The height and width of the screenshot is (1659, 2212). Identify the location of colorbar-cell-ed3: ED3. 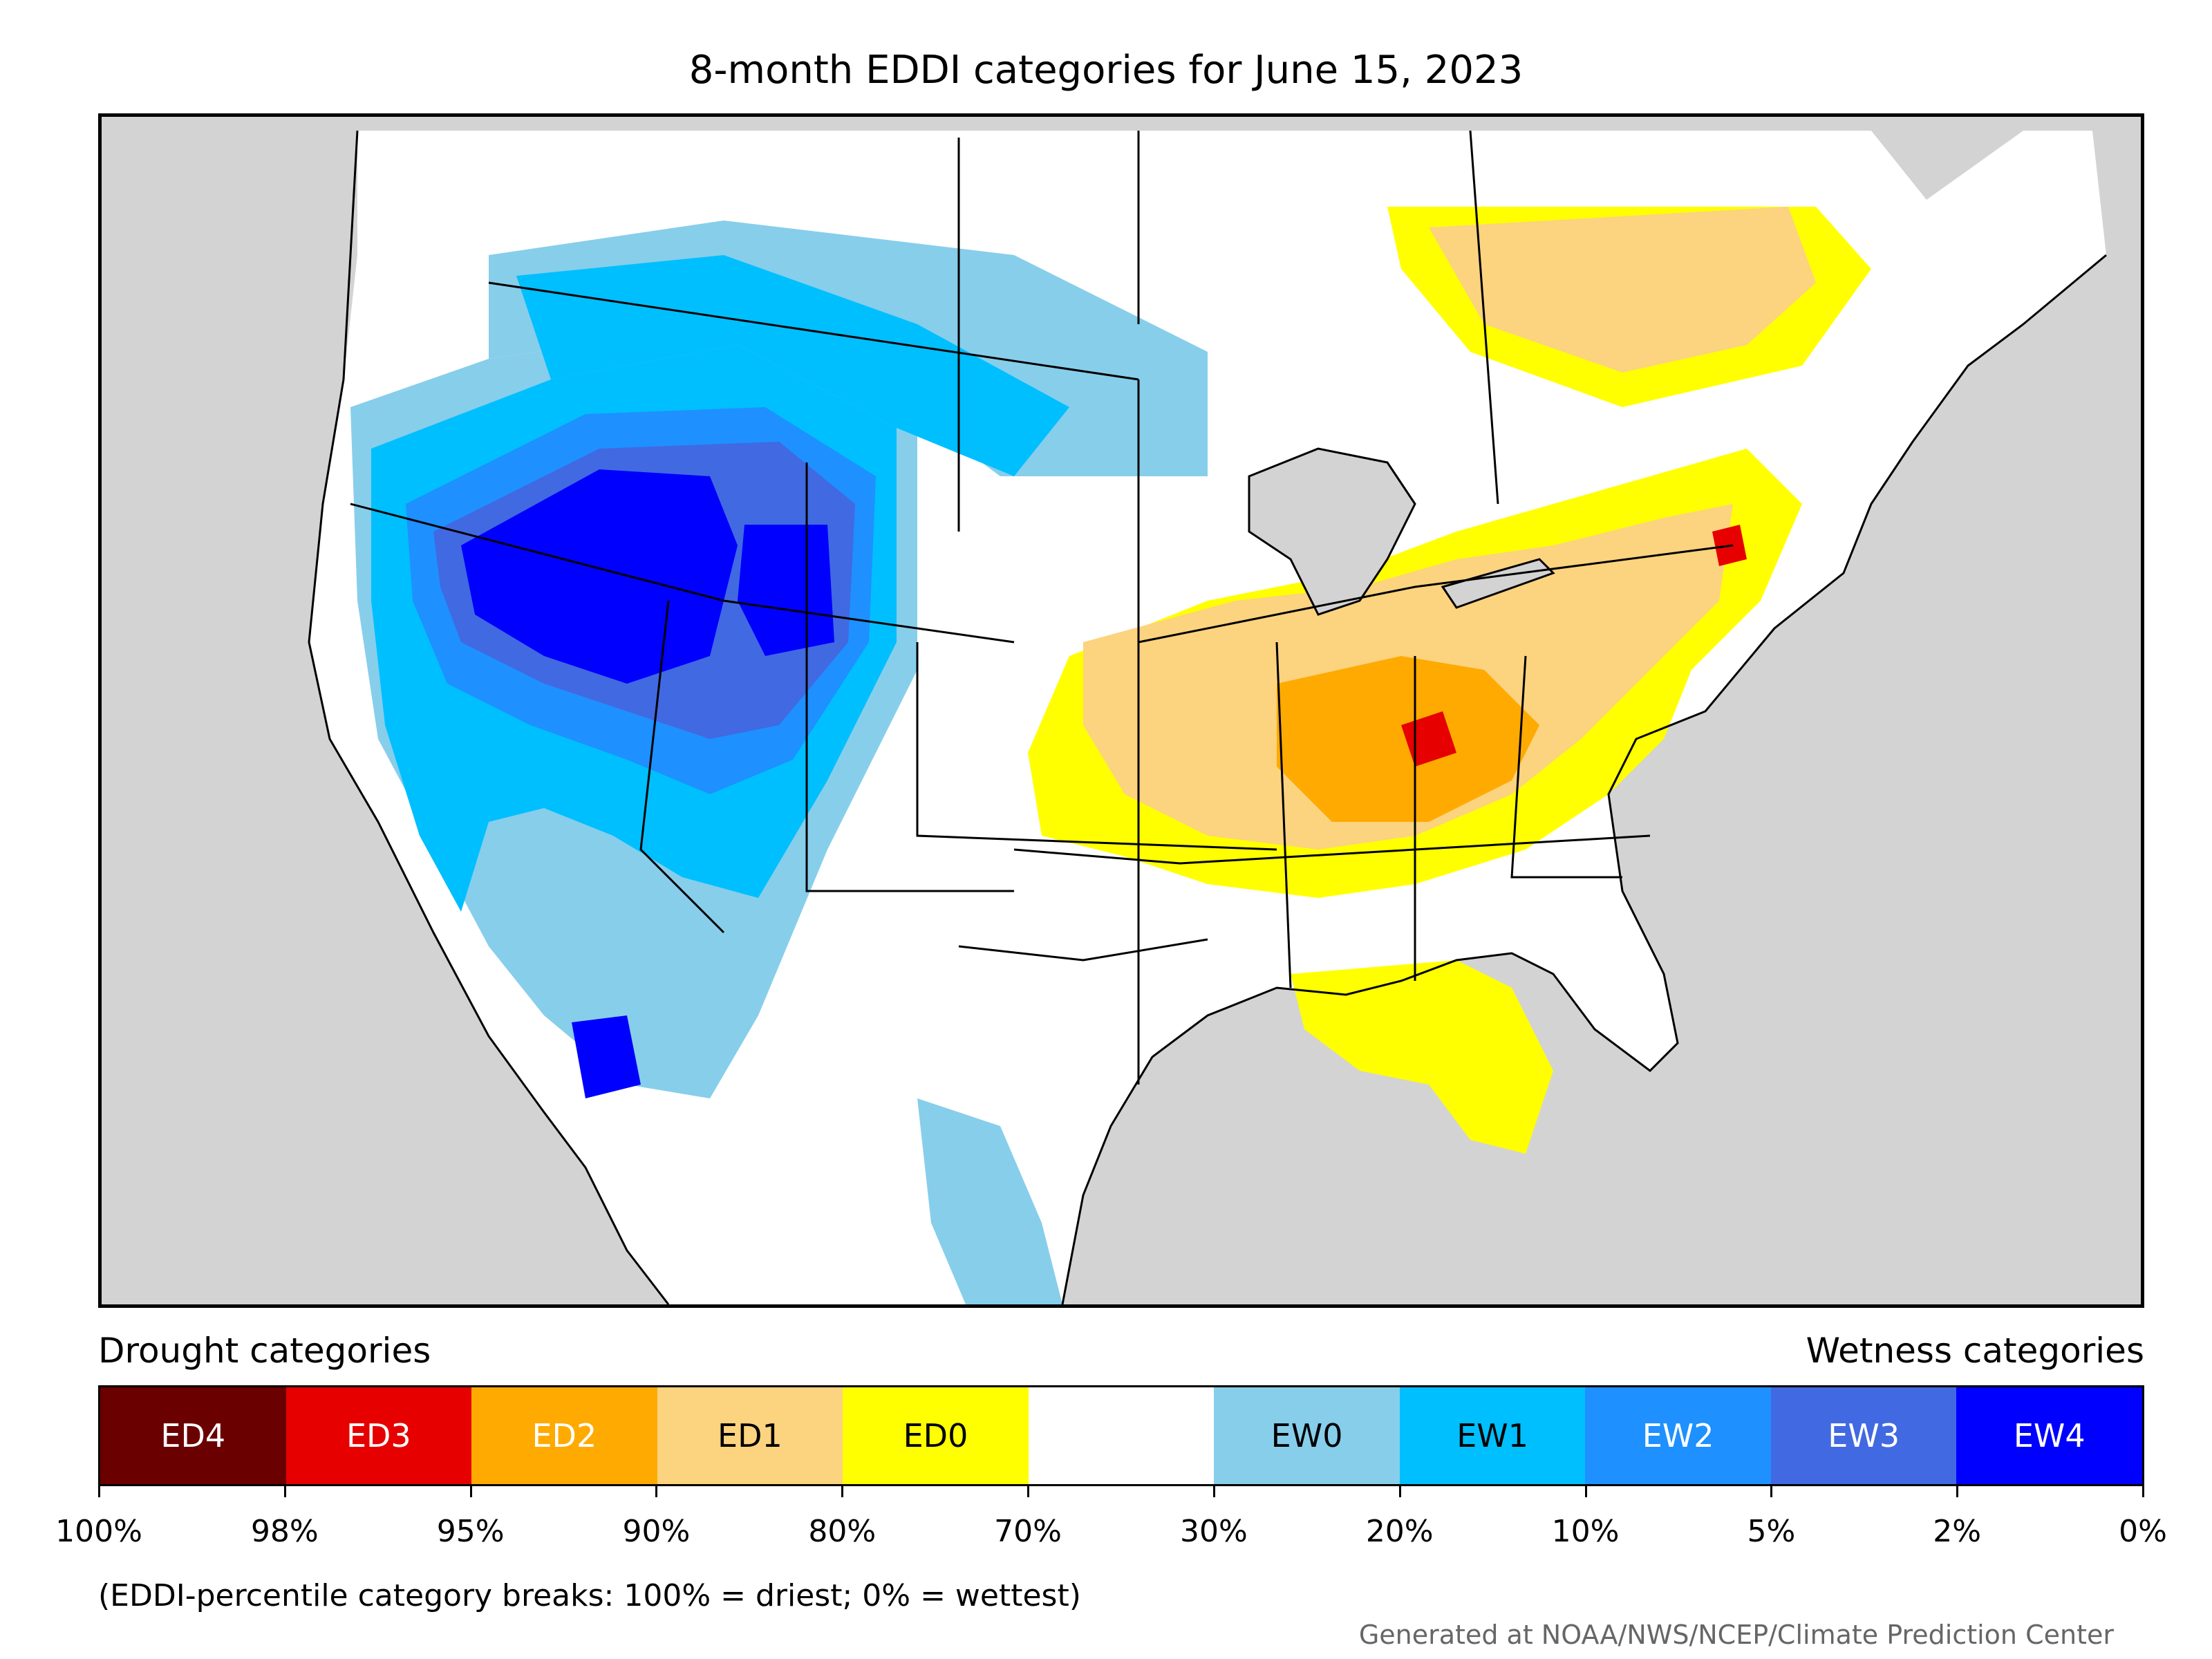
(378, 1436).